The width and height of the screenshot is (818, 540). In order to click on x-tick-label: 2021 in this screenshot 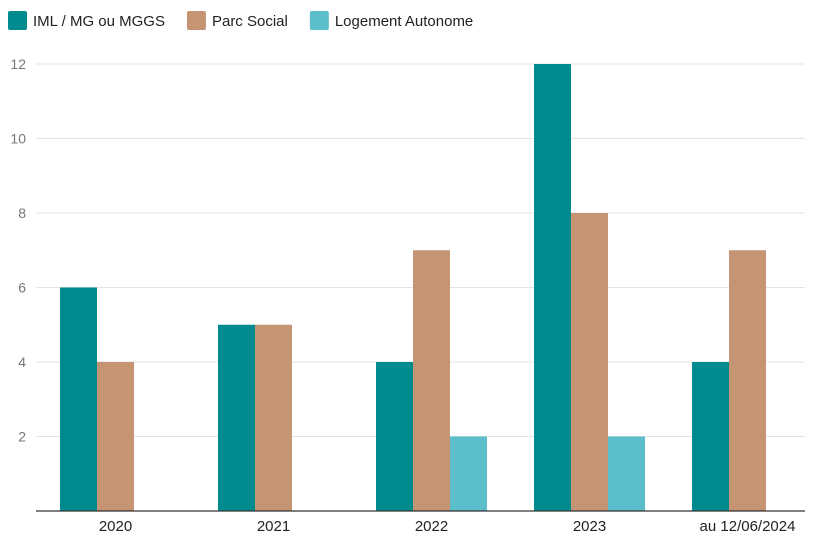, I will do `click(273, 526)`.